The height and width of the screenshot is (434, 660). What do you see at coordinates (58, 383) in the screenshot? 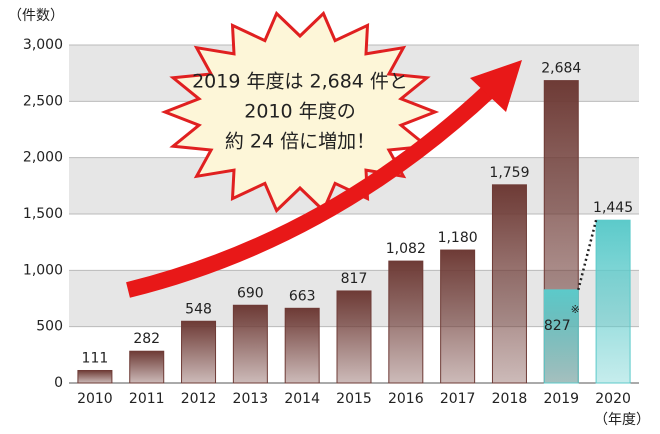
I see `y-tick-label: 0` at bounding box center [58, 383].